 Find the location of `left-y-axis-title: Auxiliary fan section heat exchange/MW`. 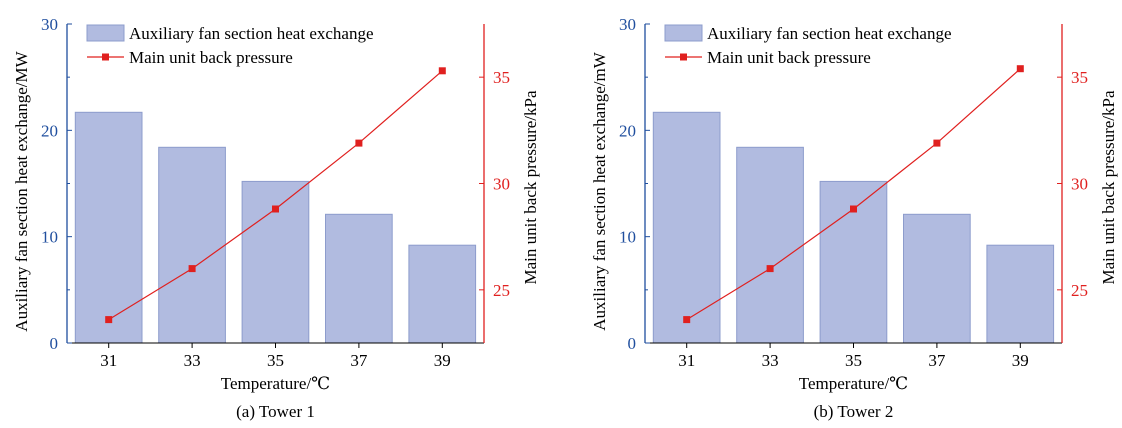

left-y-axis-title: Auxiliary fan section heat exchange/MW is located at coordinates (21, 190).